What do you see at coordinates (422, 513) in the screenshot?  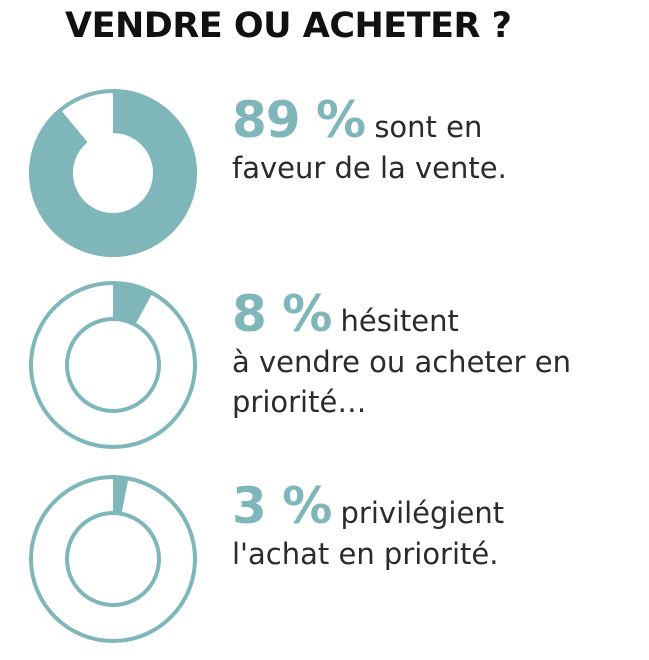 I see `stat-text-buy-first: privilégient` at bounding box center [422, 513].